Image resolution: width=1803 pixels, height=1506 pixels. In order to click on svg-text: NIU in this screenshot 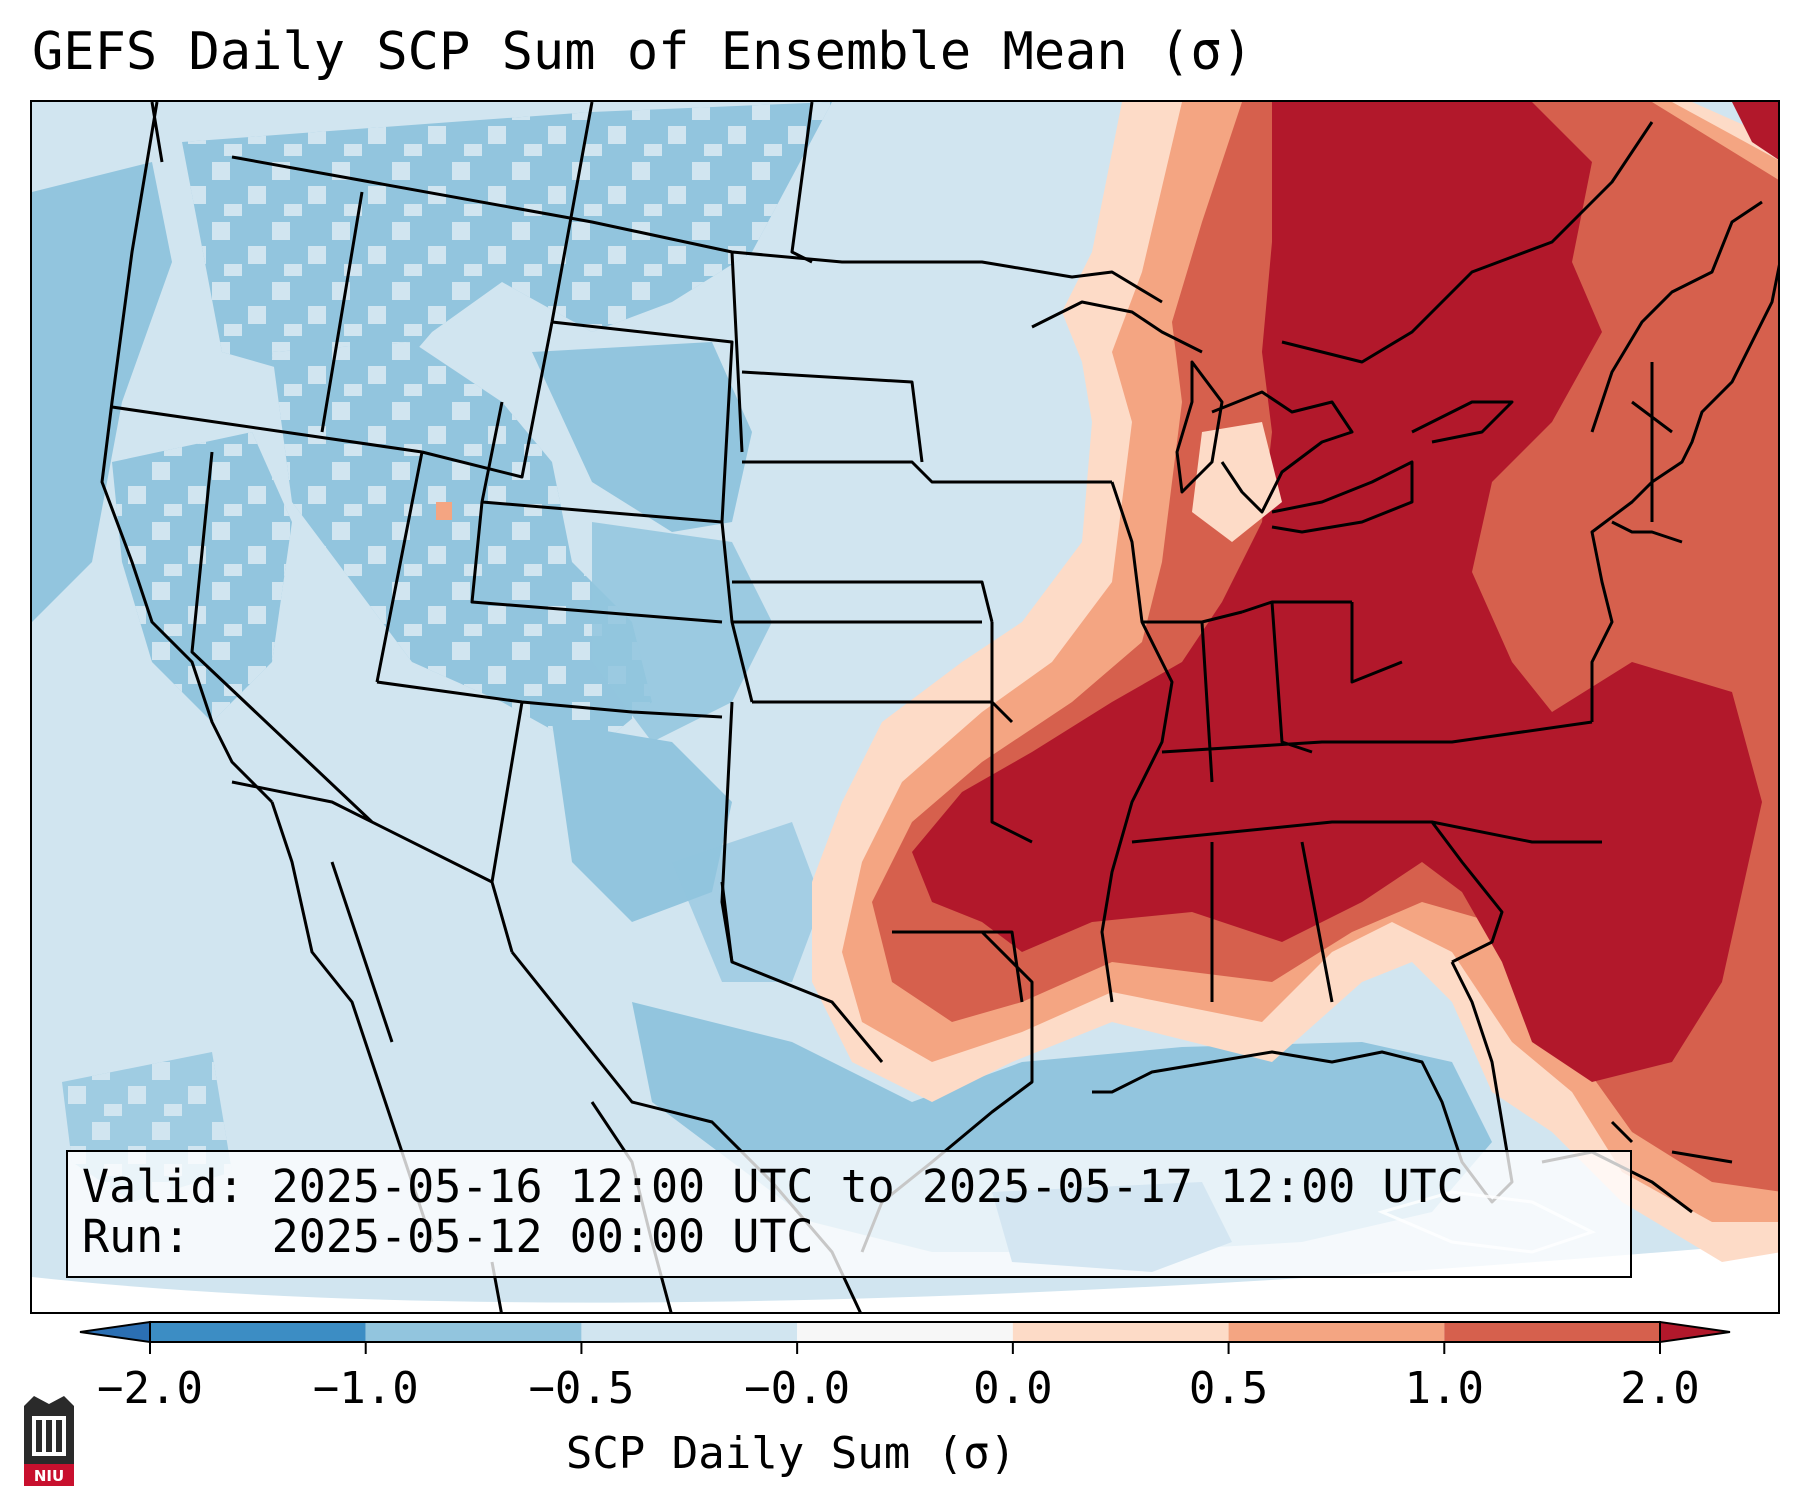, I will do `click(49, 1476)`.